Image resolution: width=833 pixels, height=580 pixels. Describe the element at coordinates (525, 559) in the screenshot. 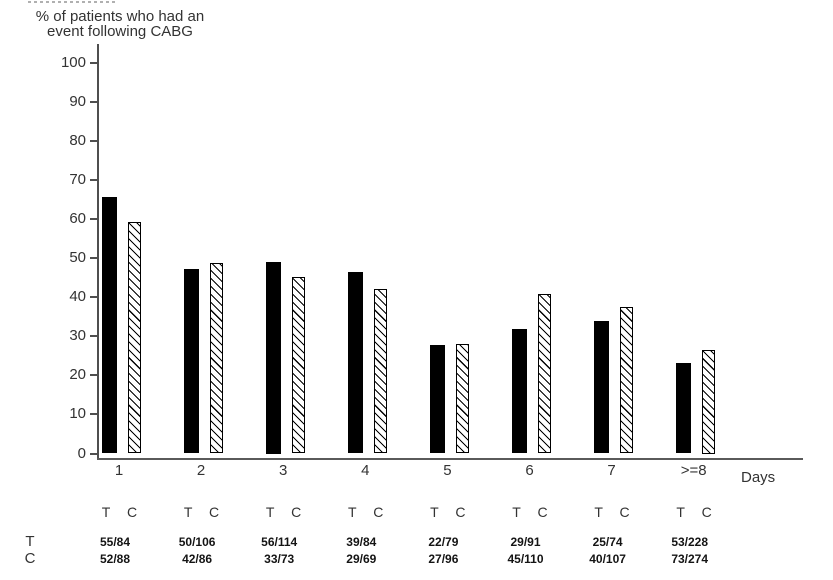

I see `fraction-c-6: 45/110` at that location.